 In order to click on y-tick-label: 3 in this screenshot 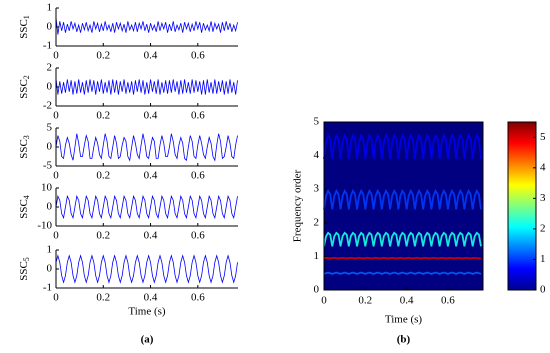, I will do `click(317, 189)`.